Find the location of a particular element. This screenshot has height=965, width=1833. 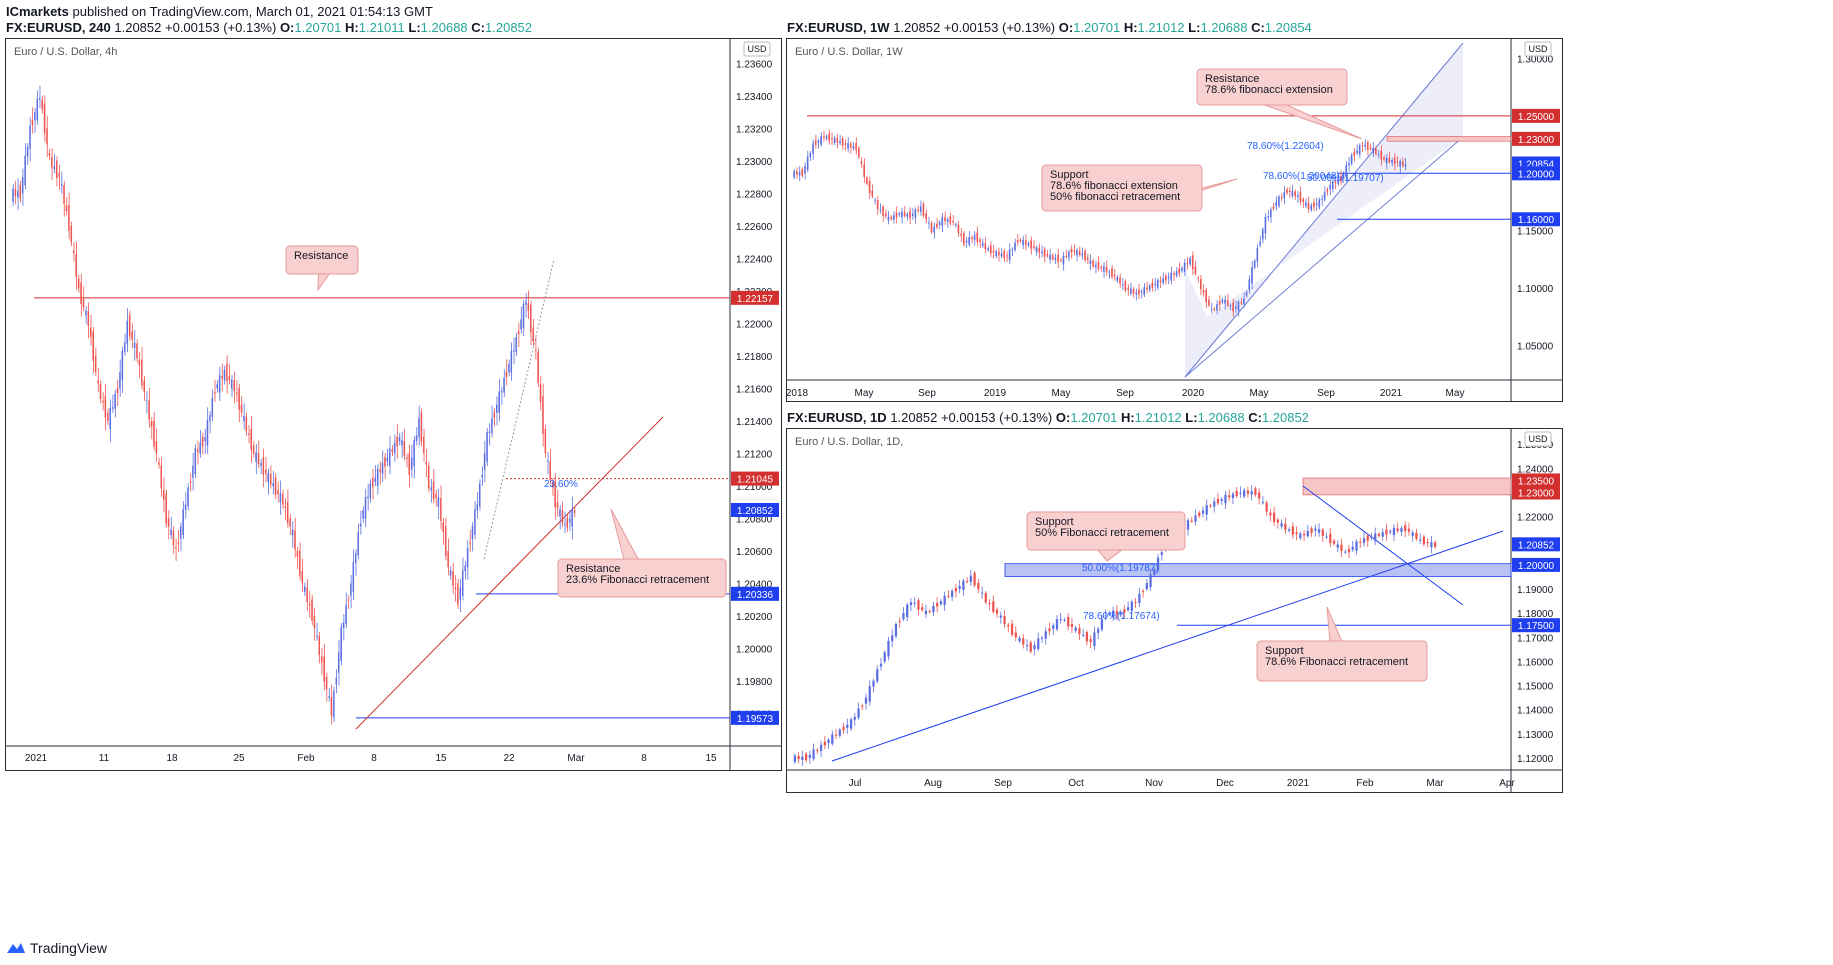

x-tick-label: May is located at coordinates (1455, 393).